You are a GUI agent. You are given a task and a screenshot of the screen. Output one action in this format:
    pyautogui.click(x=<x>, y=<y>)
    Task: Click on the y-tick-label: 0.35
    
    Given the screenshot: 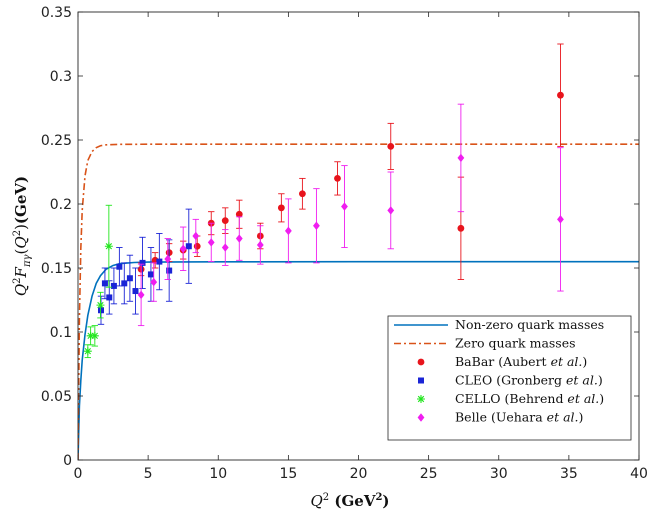 What is the action you would take?
    pyautogui.click(x=56, y=13)
    